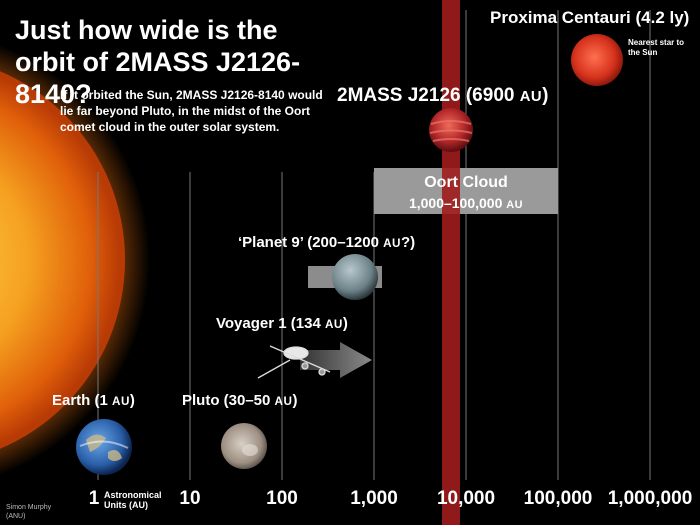  Describe the element at coordinates (190, 498) in the screenshot. I see `tick-label-10: 10` at that location.